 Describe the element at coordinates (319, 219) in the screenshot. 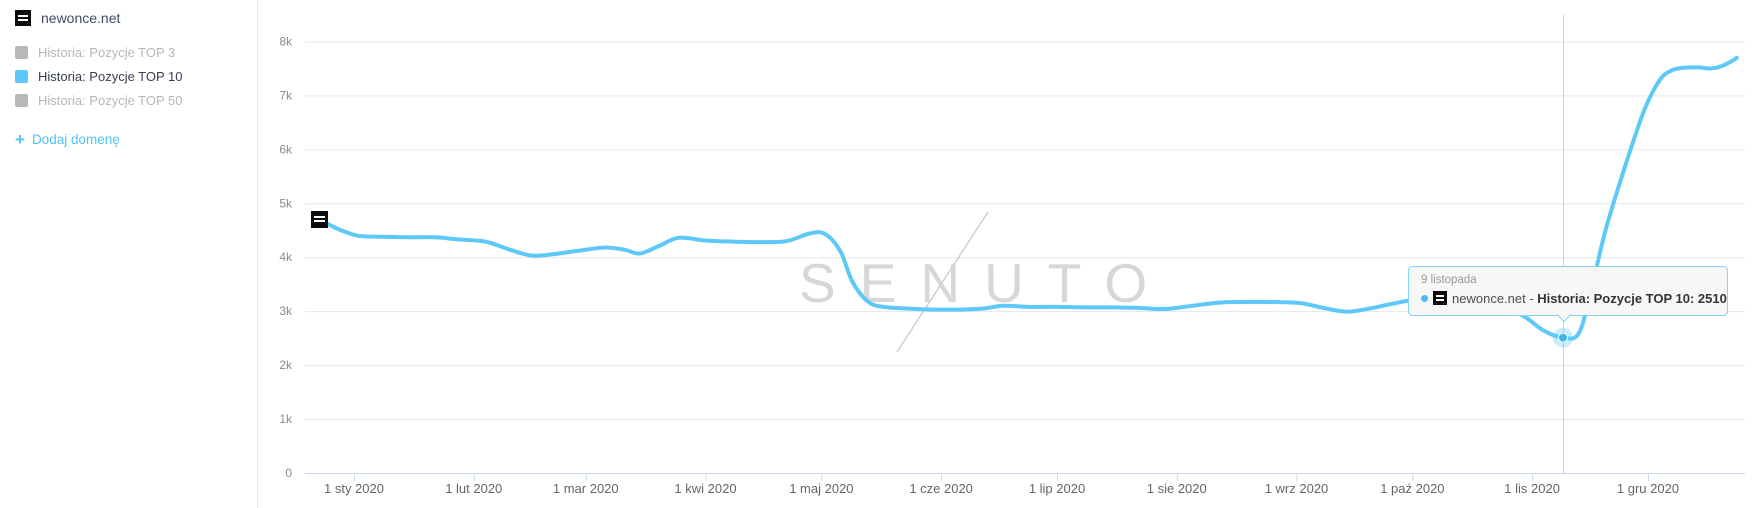

I see `series-start-favicon-marker` at that location.